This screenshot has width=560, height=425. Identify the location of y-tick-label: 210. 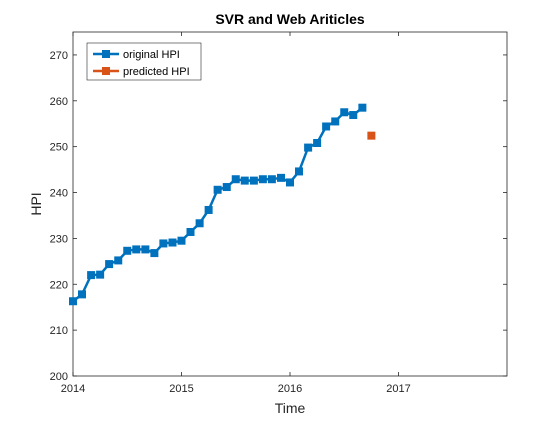
(59, 331).